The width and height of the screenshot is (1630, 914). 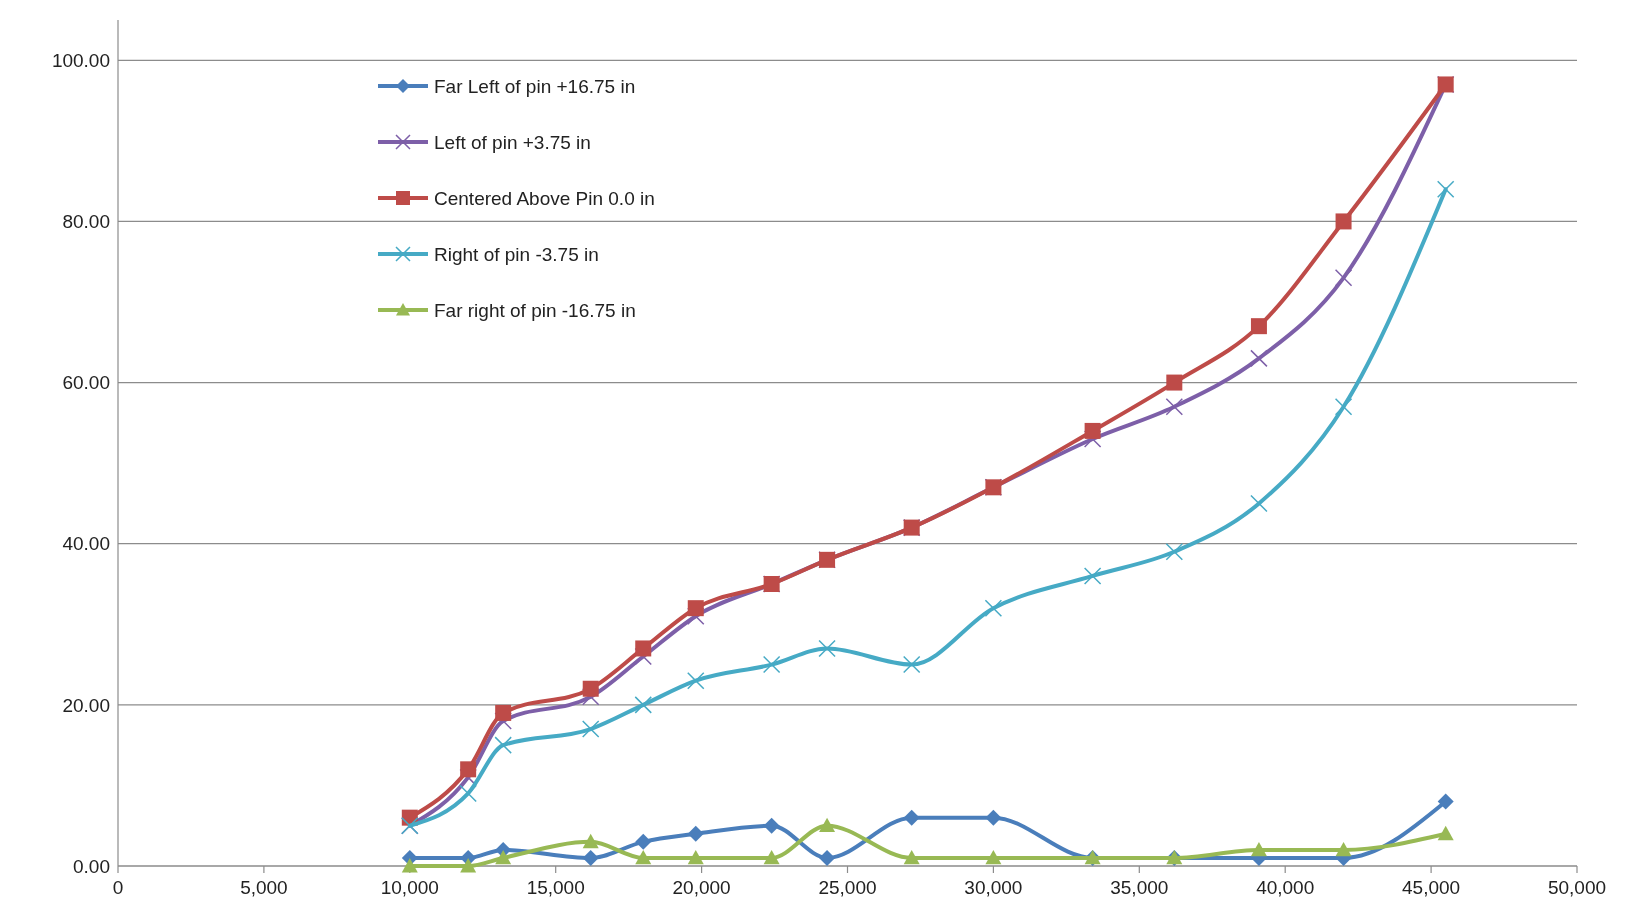 I want to click on y-tick-label: 100.00, so click(x=80, y=60).